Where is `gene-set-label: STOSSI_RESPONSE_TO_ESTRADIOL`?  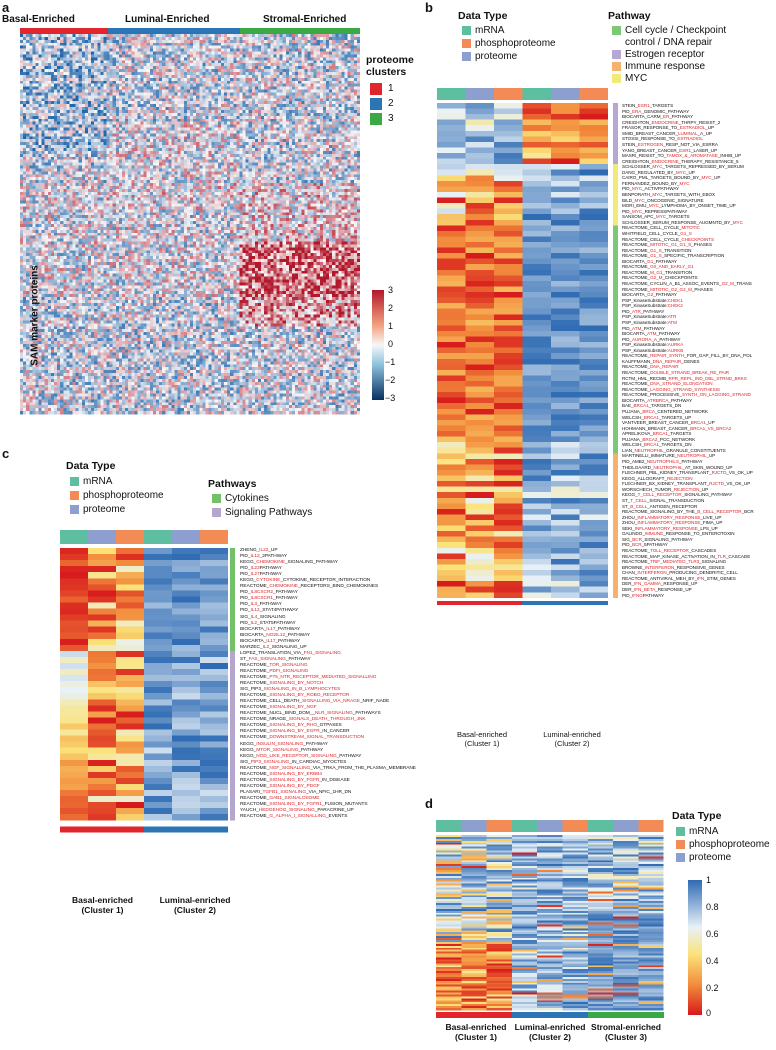 gene-set-label: STOSSI_RESPONSE_TO_ESTRADIOL is located at coordinates (662, 139).